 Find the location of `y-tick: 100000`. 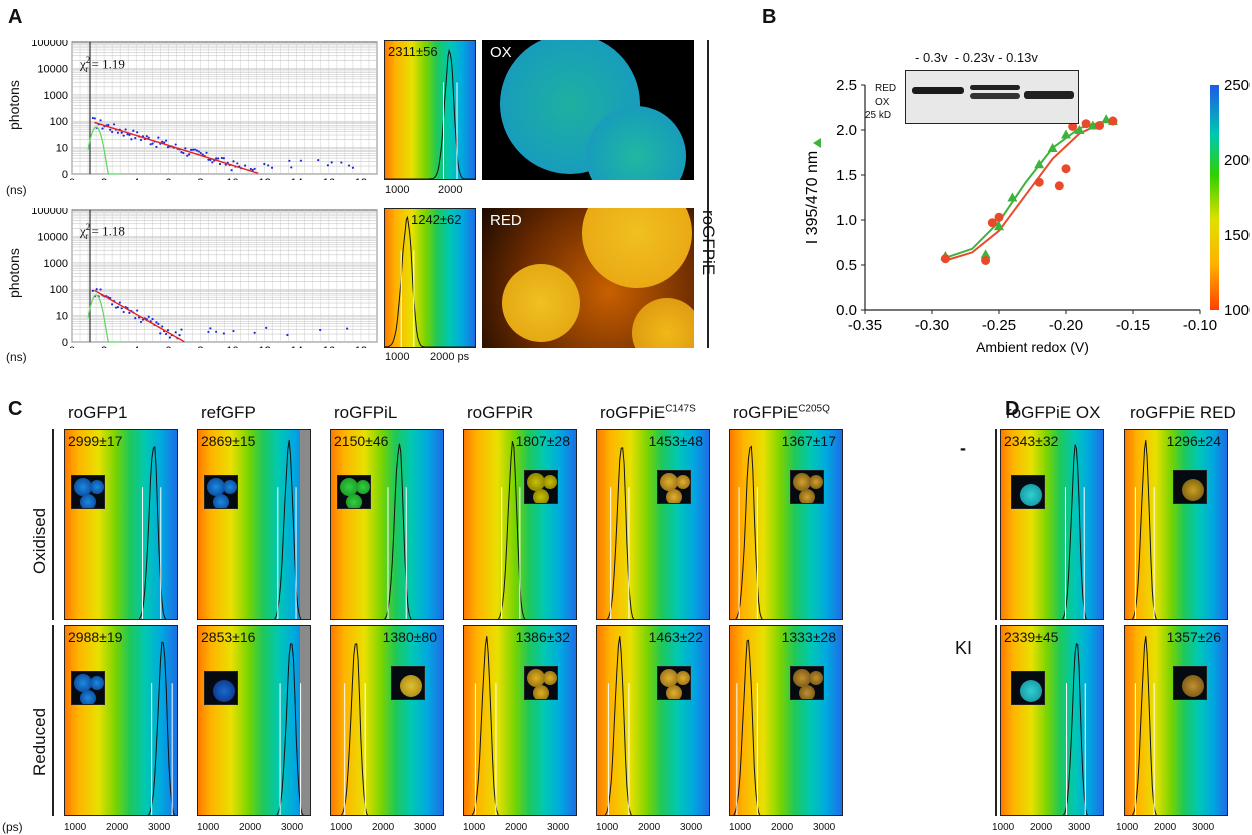

y-tick: 100000 is located at coordinates (49, 44).